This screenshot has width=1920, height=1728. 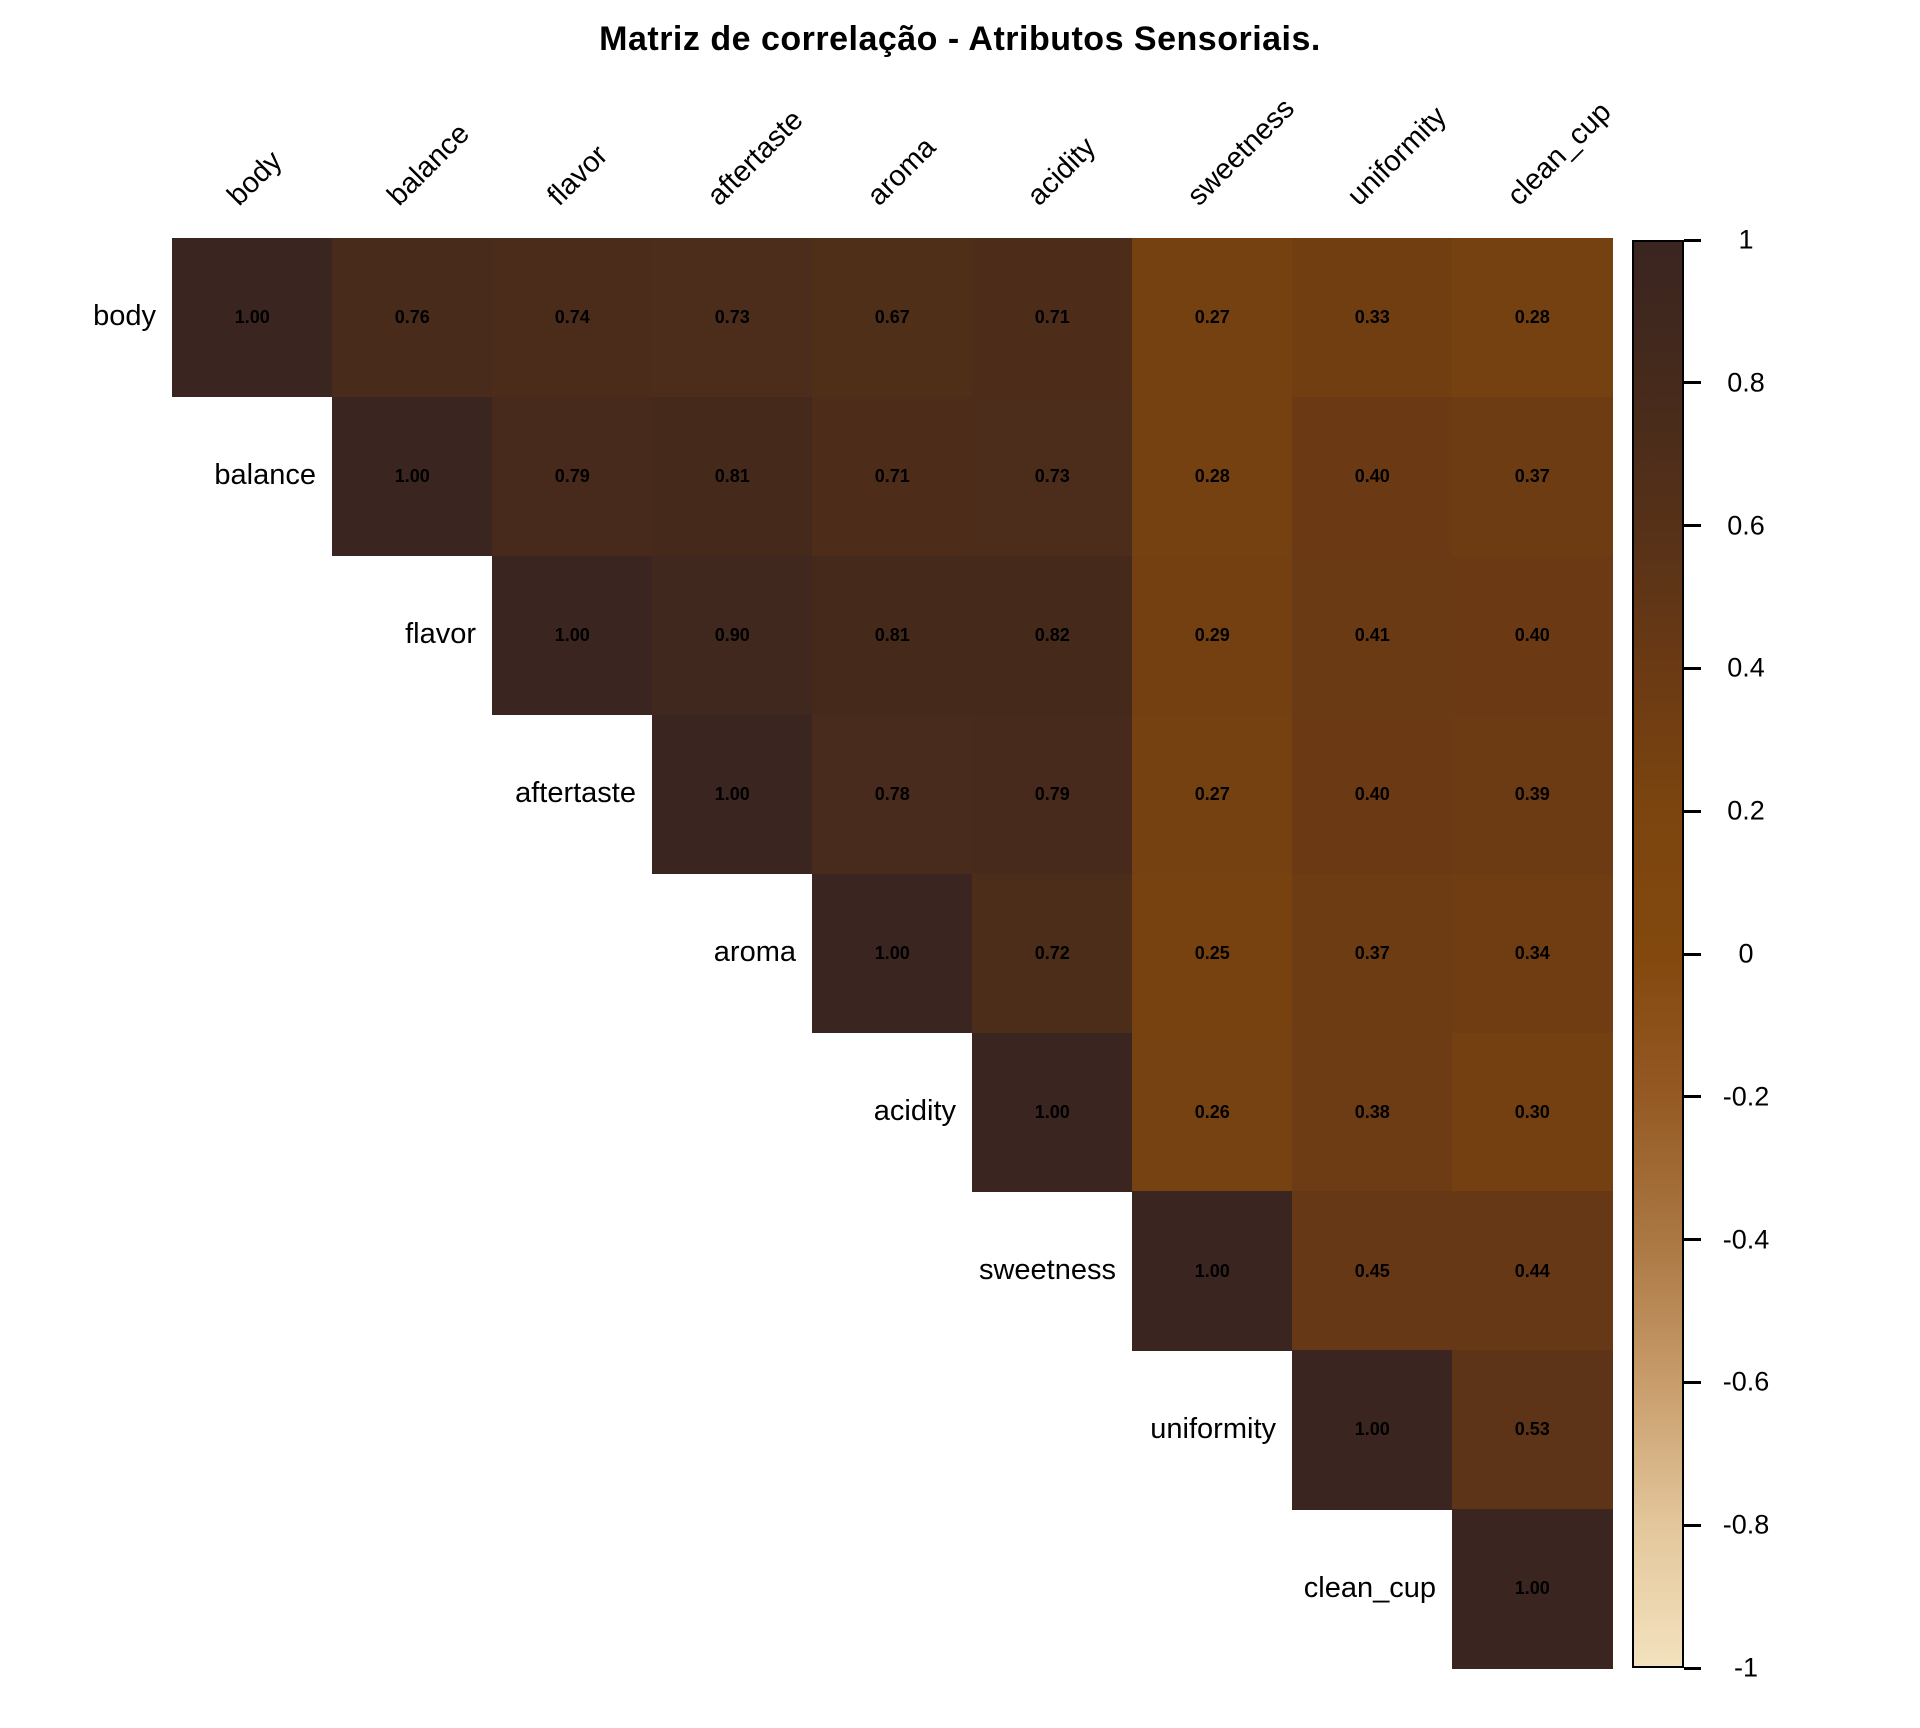 I want to click on matrix-cell: 0.27, so click(x=1212, y=794).